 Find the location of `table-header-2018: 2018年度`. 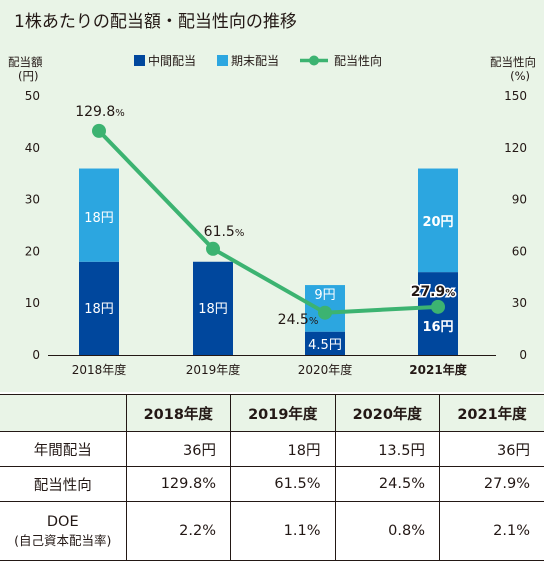

table-header-2018: 2018年度 is located at coordinates (178, 413).